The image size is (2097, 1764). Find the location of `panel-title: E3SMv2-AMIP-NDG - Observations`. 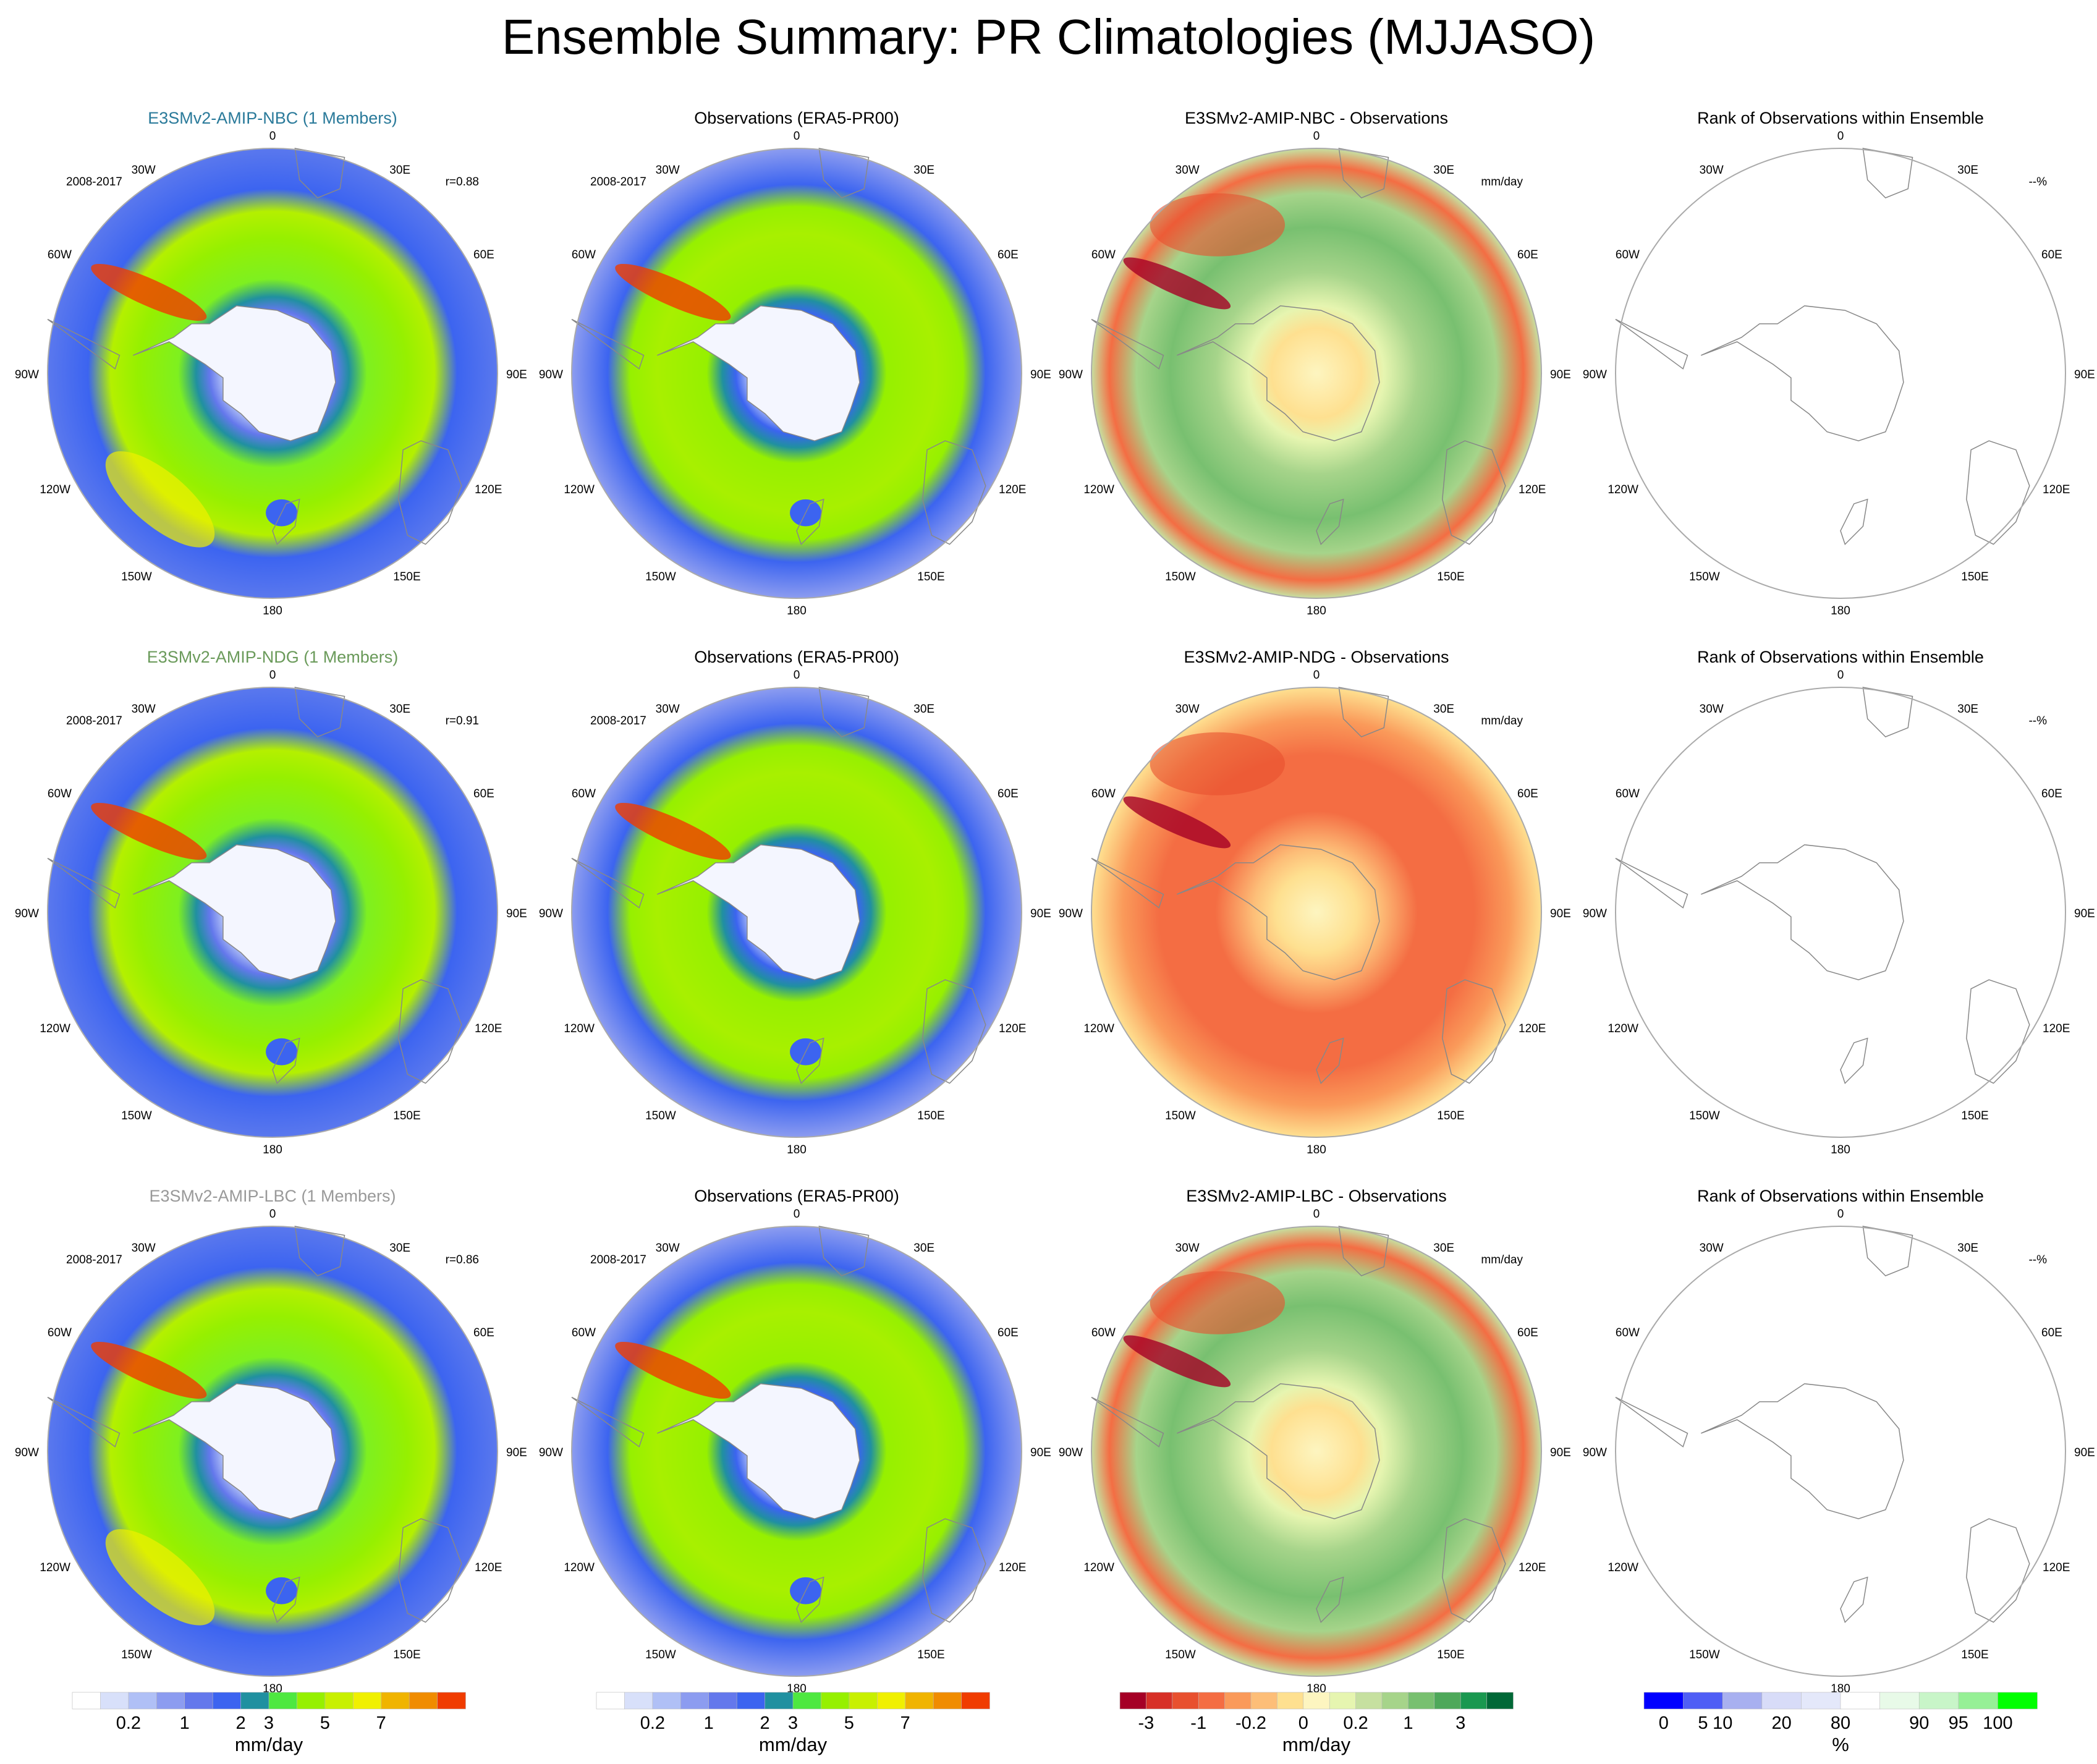

panel-title: E3SMv2-AMIP-NDG - Observations is located at coordinates (1316, 657).